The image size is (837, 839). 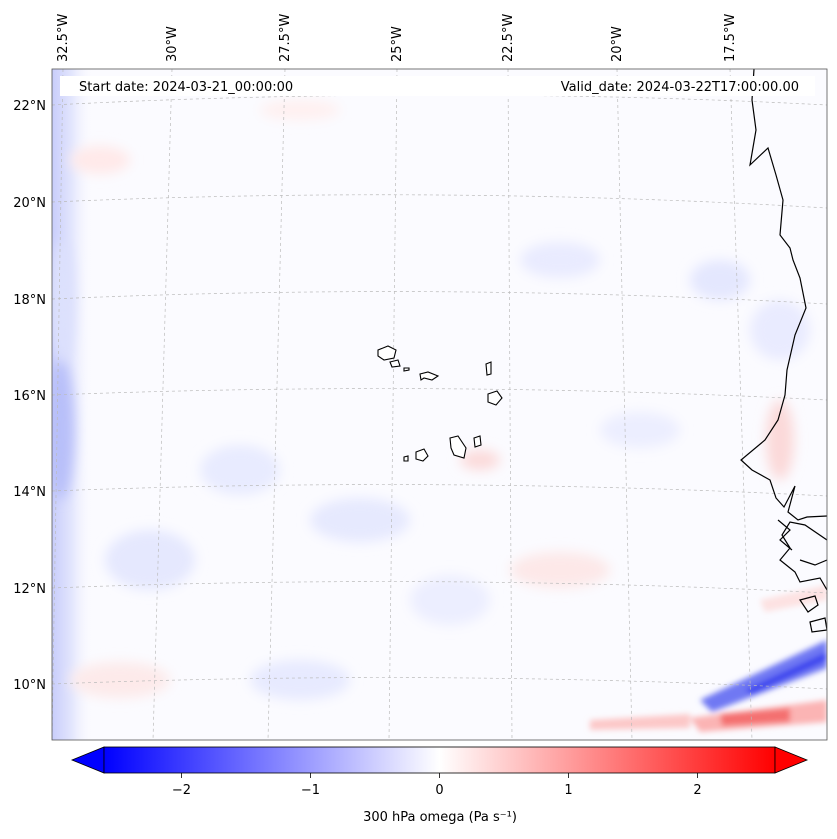 What do you see at coordinates (422, 455) in the screenshot?
I see `island-fogo` at bounding box center [422, 455].